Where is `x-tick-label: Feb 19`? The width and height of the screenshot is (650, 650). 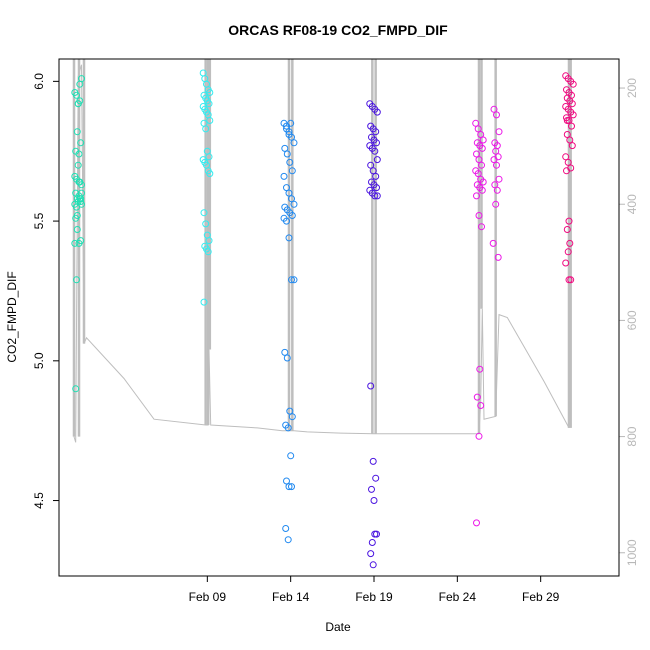
x-tick-label: Feb 19 is located at coordinates (374, 597).